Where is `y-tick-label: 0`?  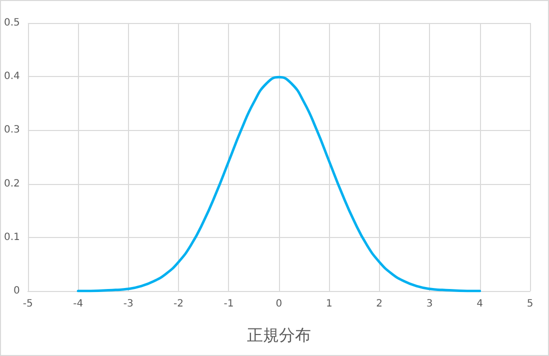 y-tick-label: 0 is located at coordinates (17, 291).